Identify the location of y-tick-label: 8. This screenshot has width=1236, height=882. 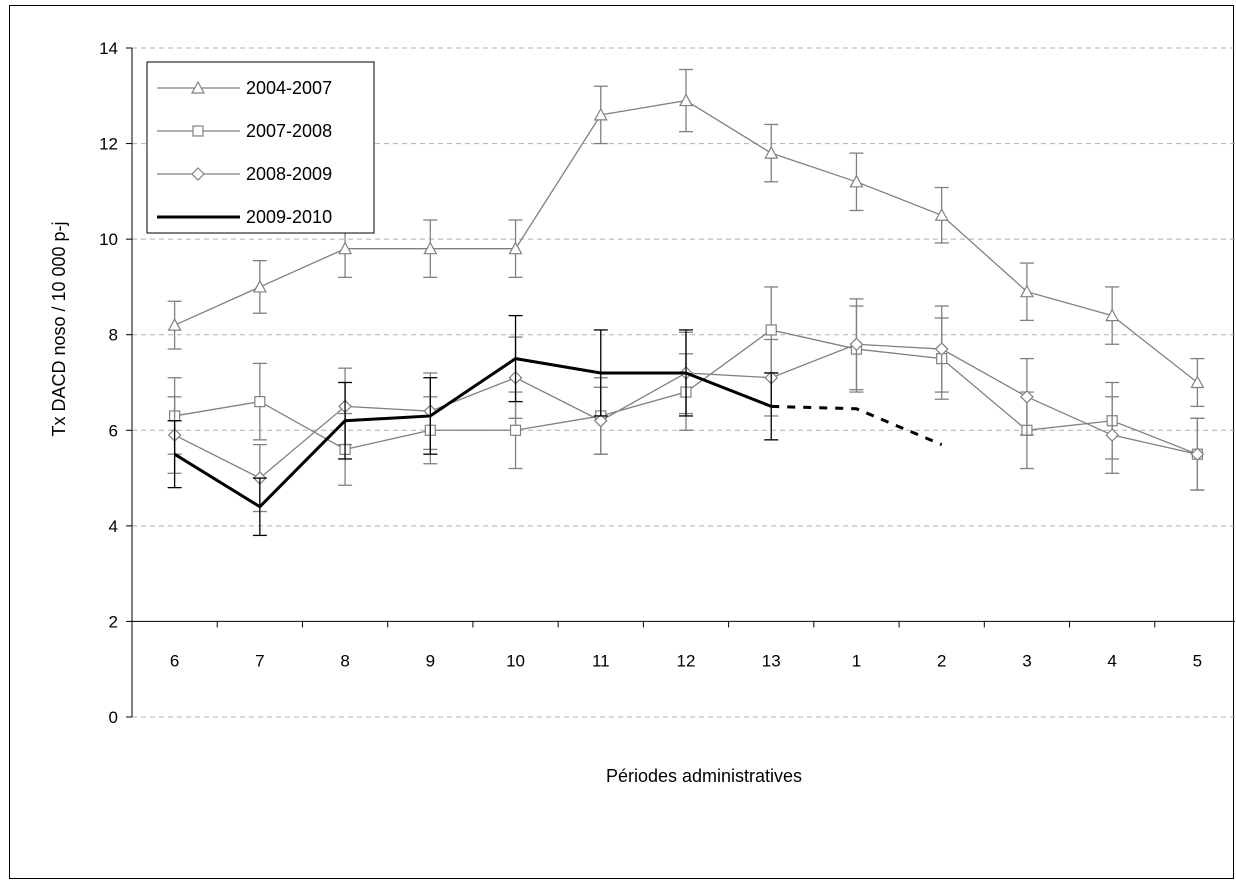
(113, 335).